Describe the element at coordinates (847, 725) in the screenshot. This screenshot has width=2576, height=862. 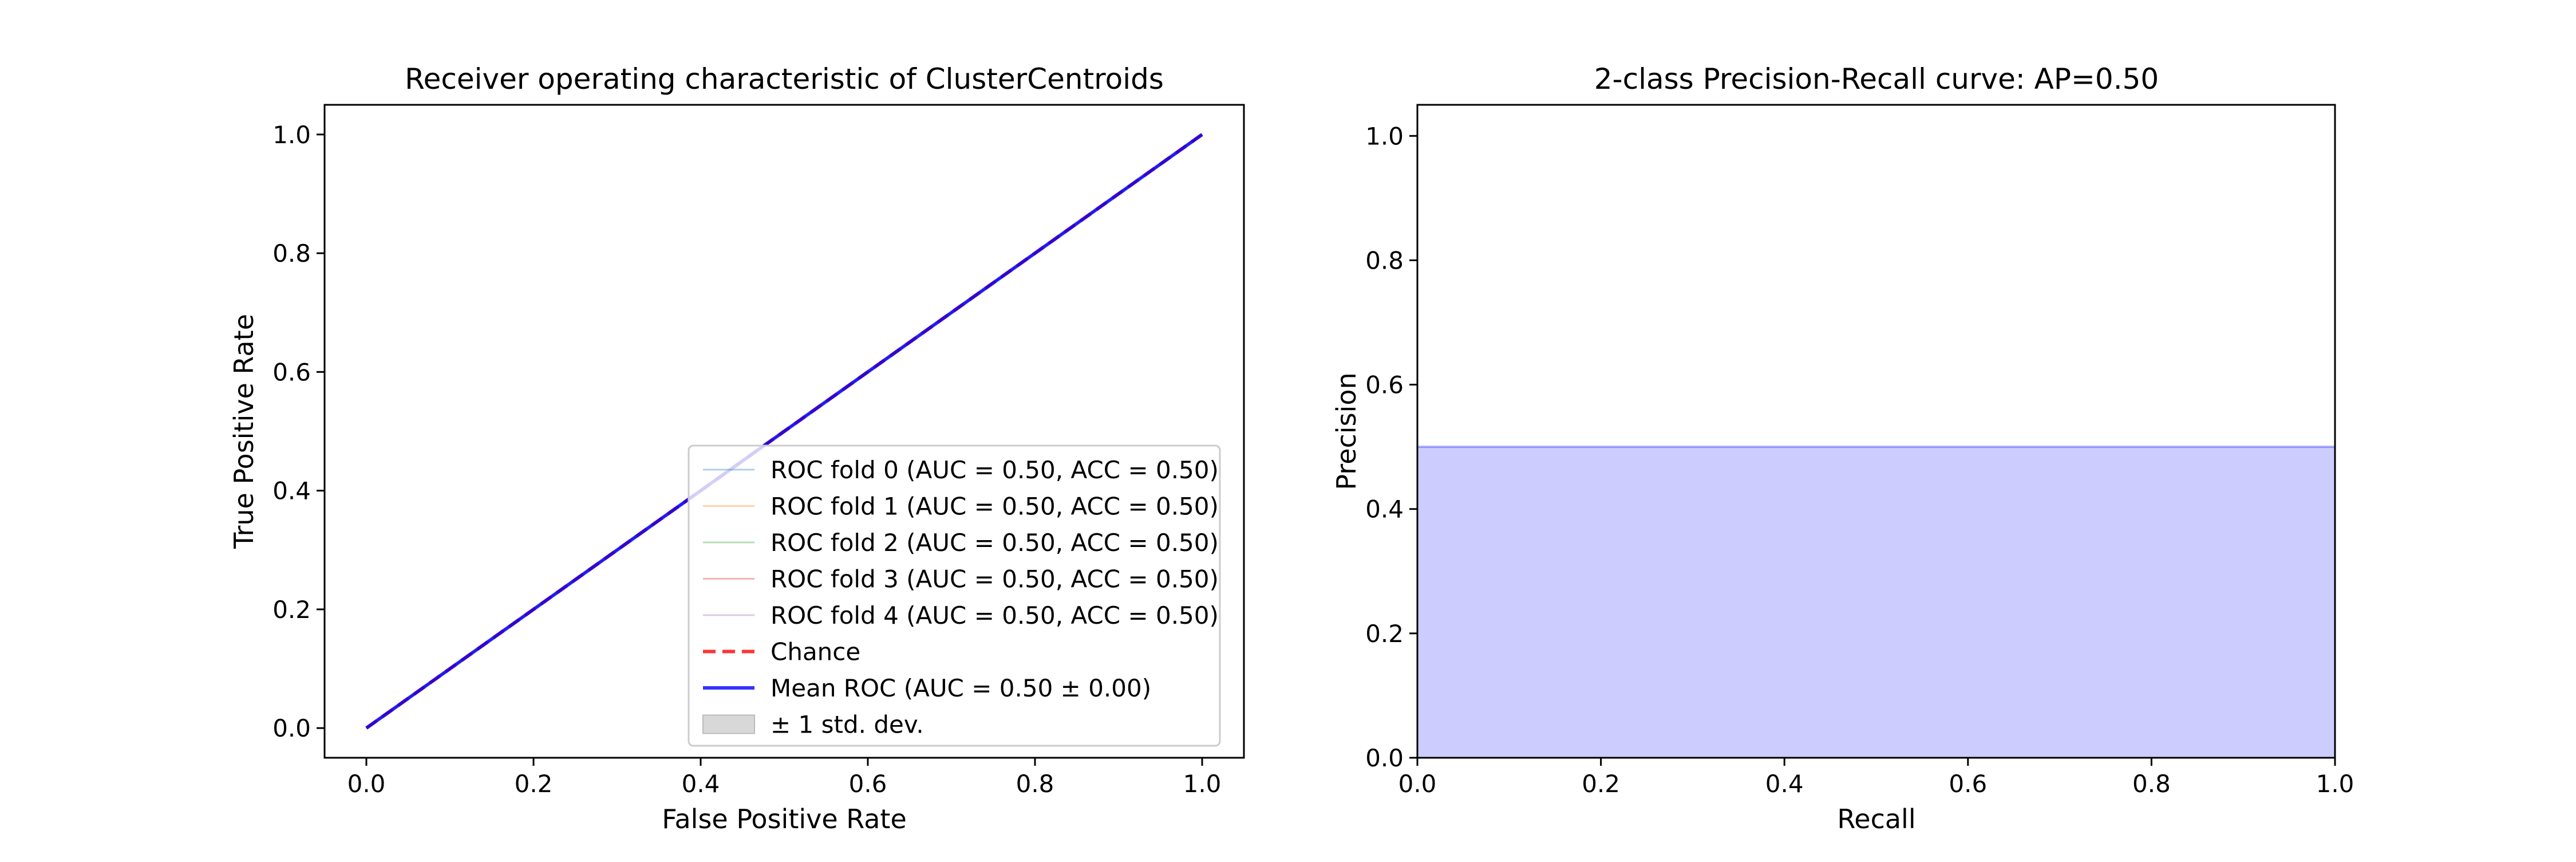
I see `roc-legend-label: ± 1 std. dev.` at that location.